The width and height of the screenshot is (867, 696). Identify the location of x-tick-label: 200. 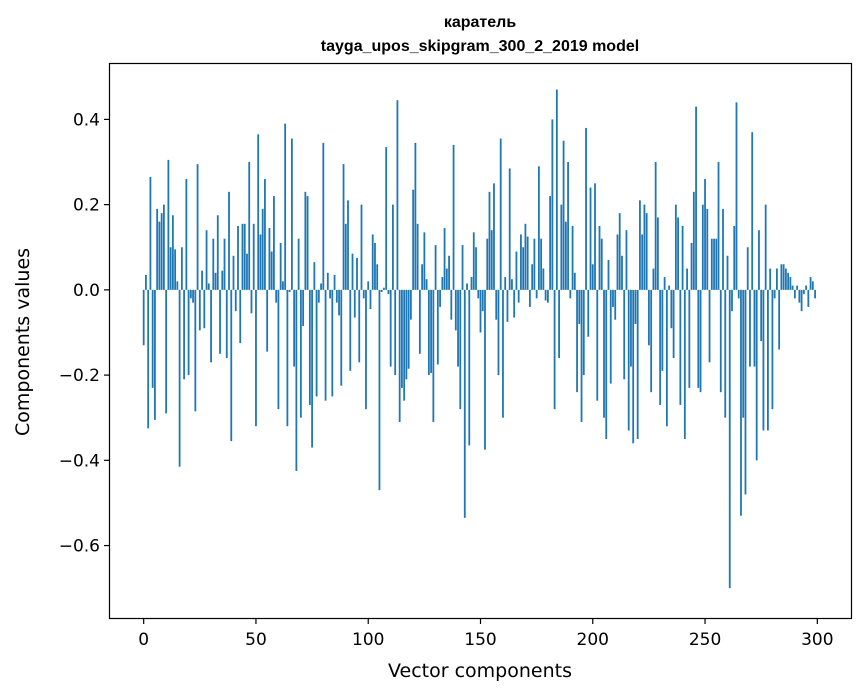
(593, 640).